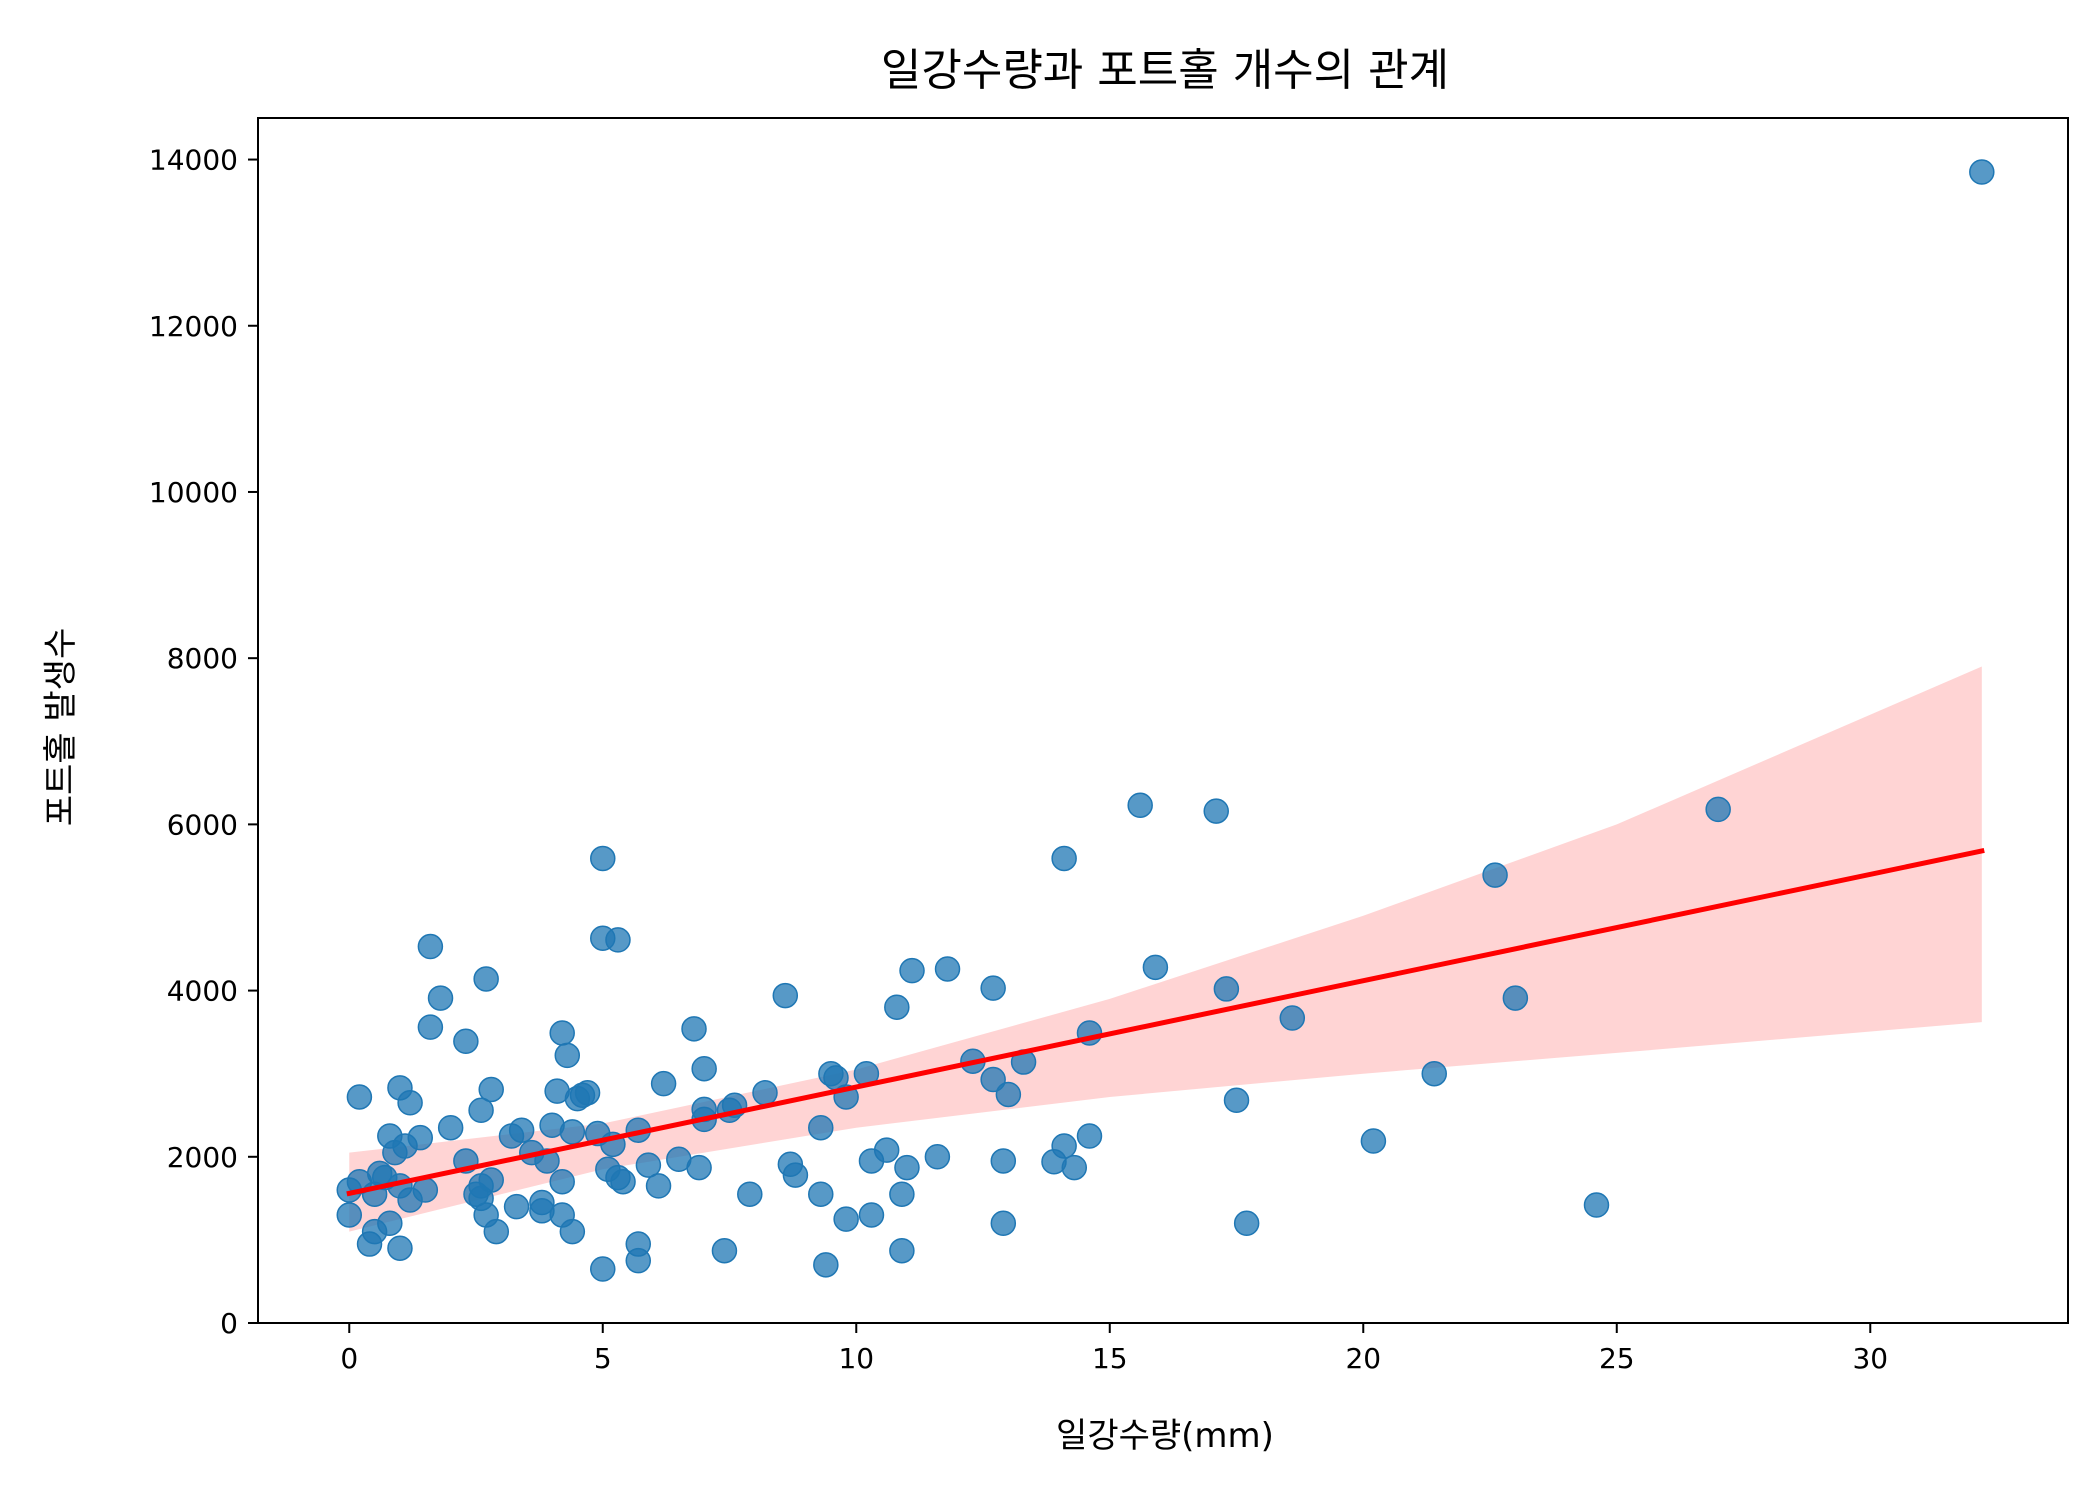 The width and height of the screenshot is (2100, 1500). I want to click on x-tick-label: 10, so click(856, 1358).